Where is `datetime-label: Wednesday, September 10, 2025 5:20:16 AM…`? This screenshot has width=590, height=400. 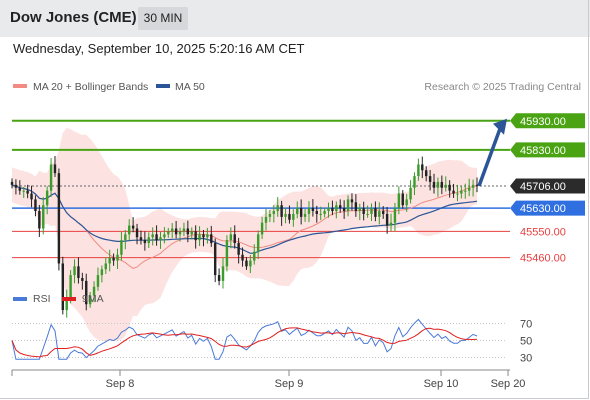
datetime-label: Wednesday, September 10, 2025 5:20:16 AM… is located at coordinates (159, 48).